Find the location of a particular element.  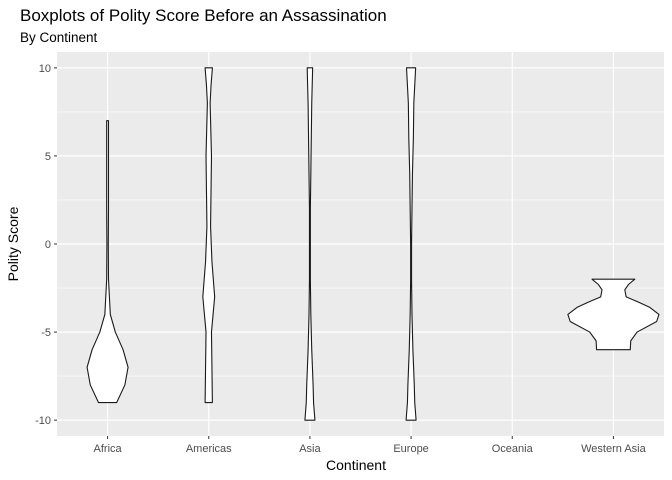

x-tick-label: Europe is located at coordinates (410, 449).